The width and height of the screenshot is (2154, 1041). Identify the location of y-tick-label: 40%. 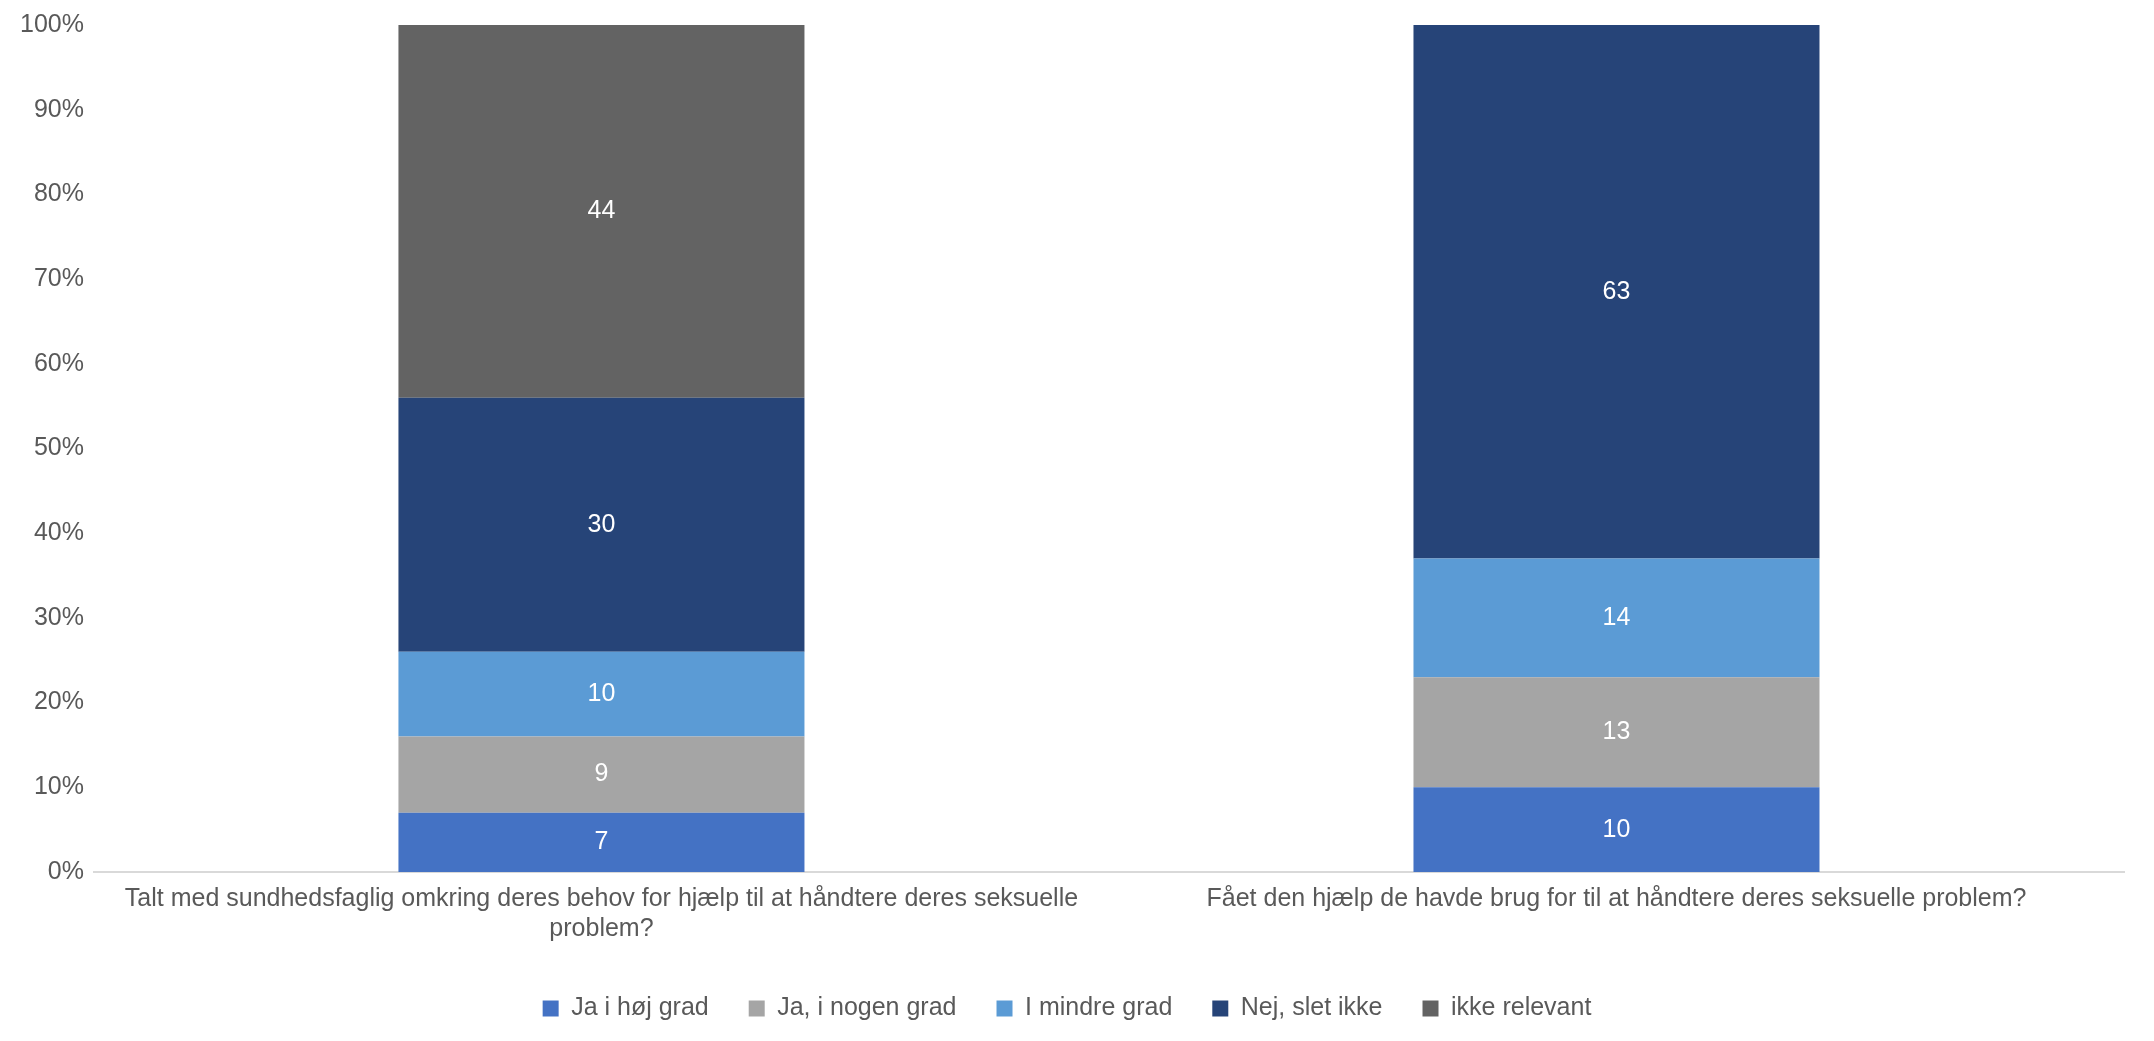
(58, 531).